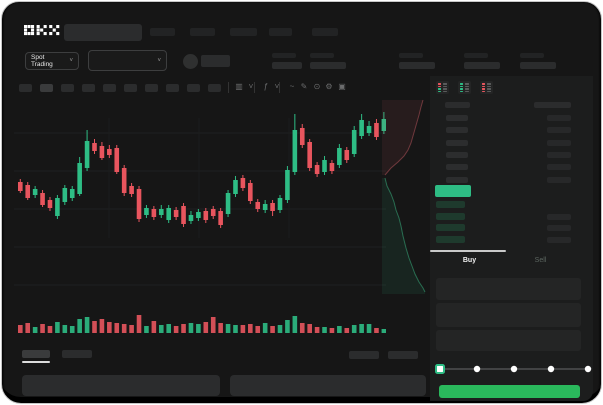 The width and height of the screenshot is (603, 405). What do you see at coordinates (404, 196) in the screenshot?
I see `depth-chart` at bounding box center [404, 196].